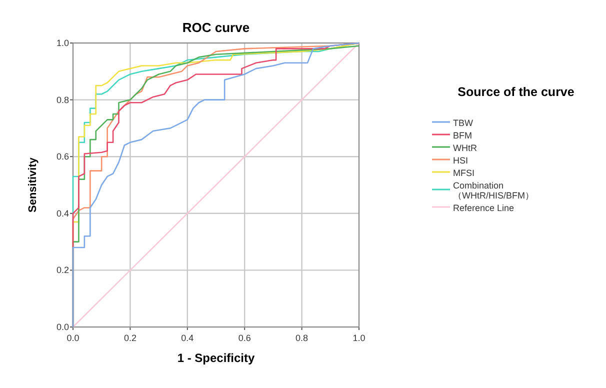 The image size is (606, 388). I want to click on y-tick-label: 0.6, so click(62, 157).